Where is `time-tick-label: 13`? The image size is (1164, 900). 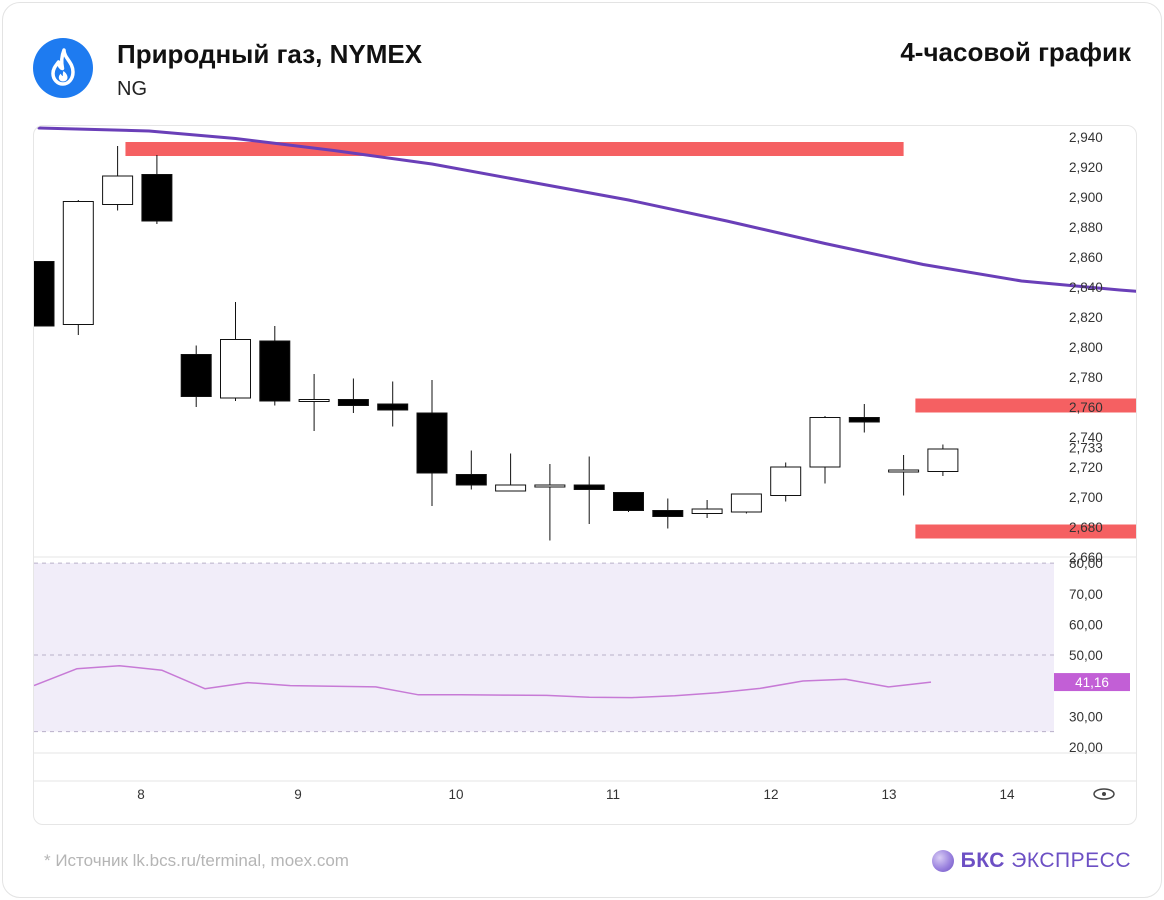
time-tick-label: 13 is located at coordinates (888, 794).